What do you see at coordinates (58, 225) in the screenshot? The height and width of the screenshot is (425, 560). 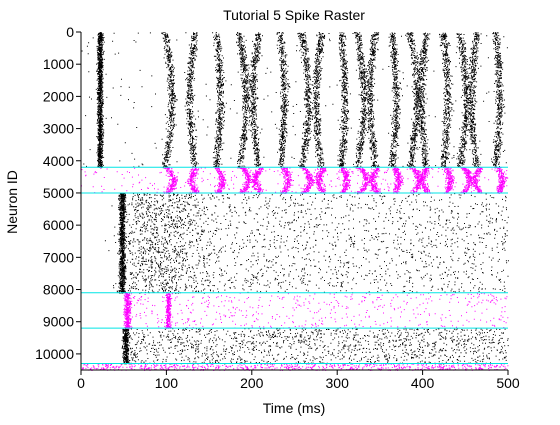 I see `y-tick-label: 6000` at bounding box center [58, 225].